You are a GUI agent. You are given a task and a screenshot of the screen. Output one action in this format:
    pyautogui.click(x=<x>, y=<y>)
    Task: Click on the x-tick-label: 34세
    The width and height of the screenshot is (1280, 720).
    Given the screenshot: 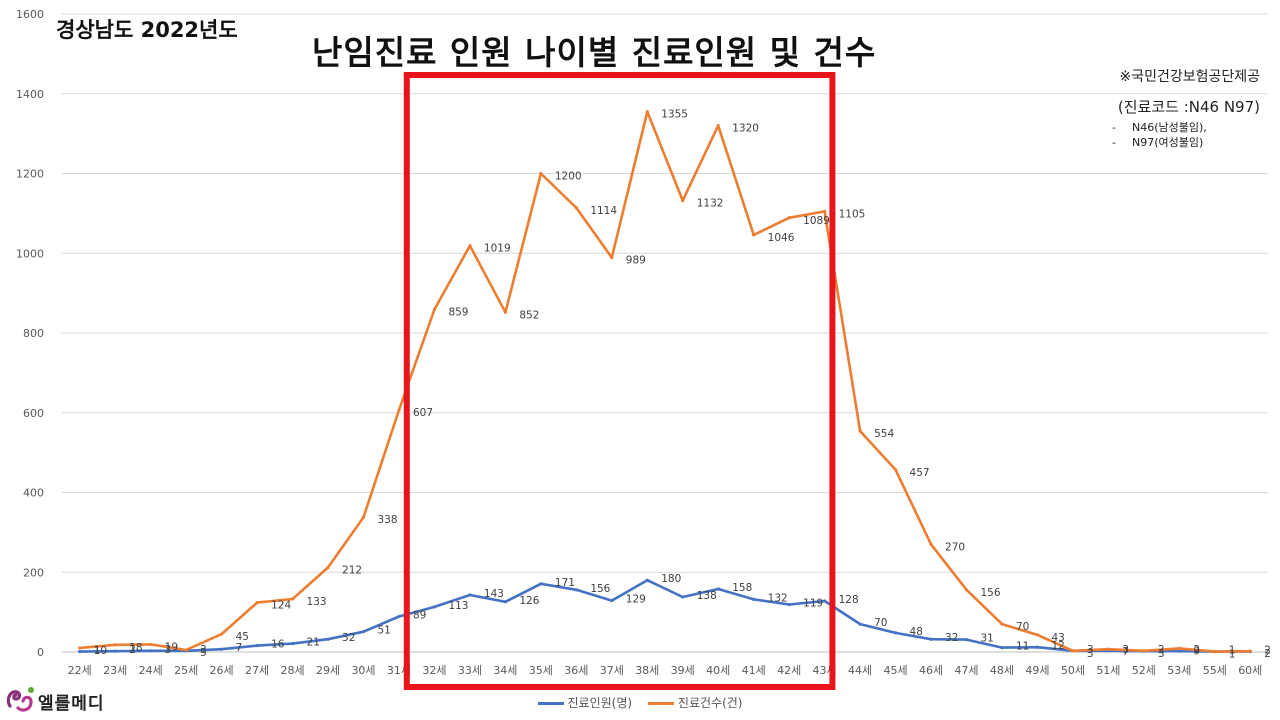 What is the action you would take?
    pyautogui.click(x=505, y=670)
    